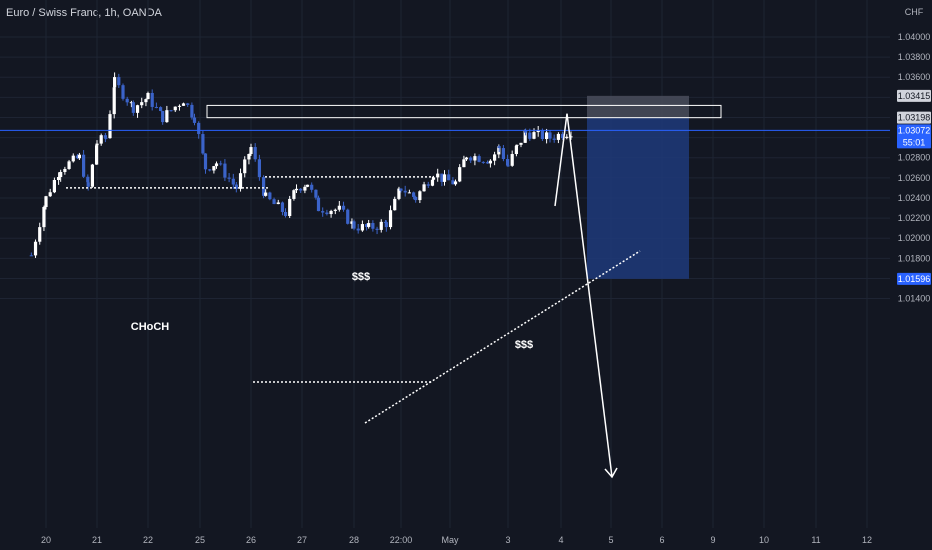 Image resolution: width=932 pixels, height=550 pixels. What do you see at coordinates (611, 473) in the screenshot?
I see `arrow-head-icon` at bounding box center [611, 473].